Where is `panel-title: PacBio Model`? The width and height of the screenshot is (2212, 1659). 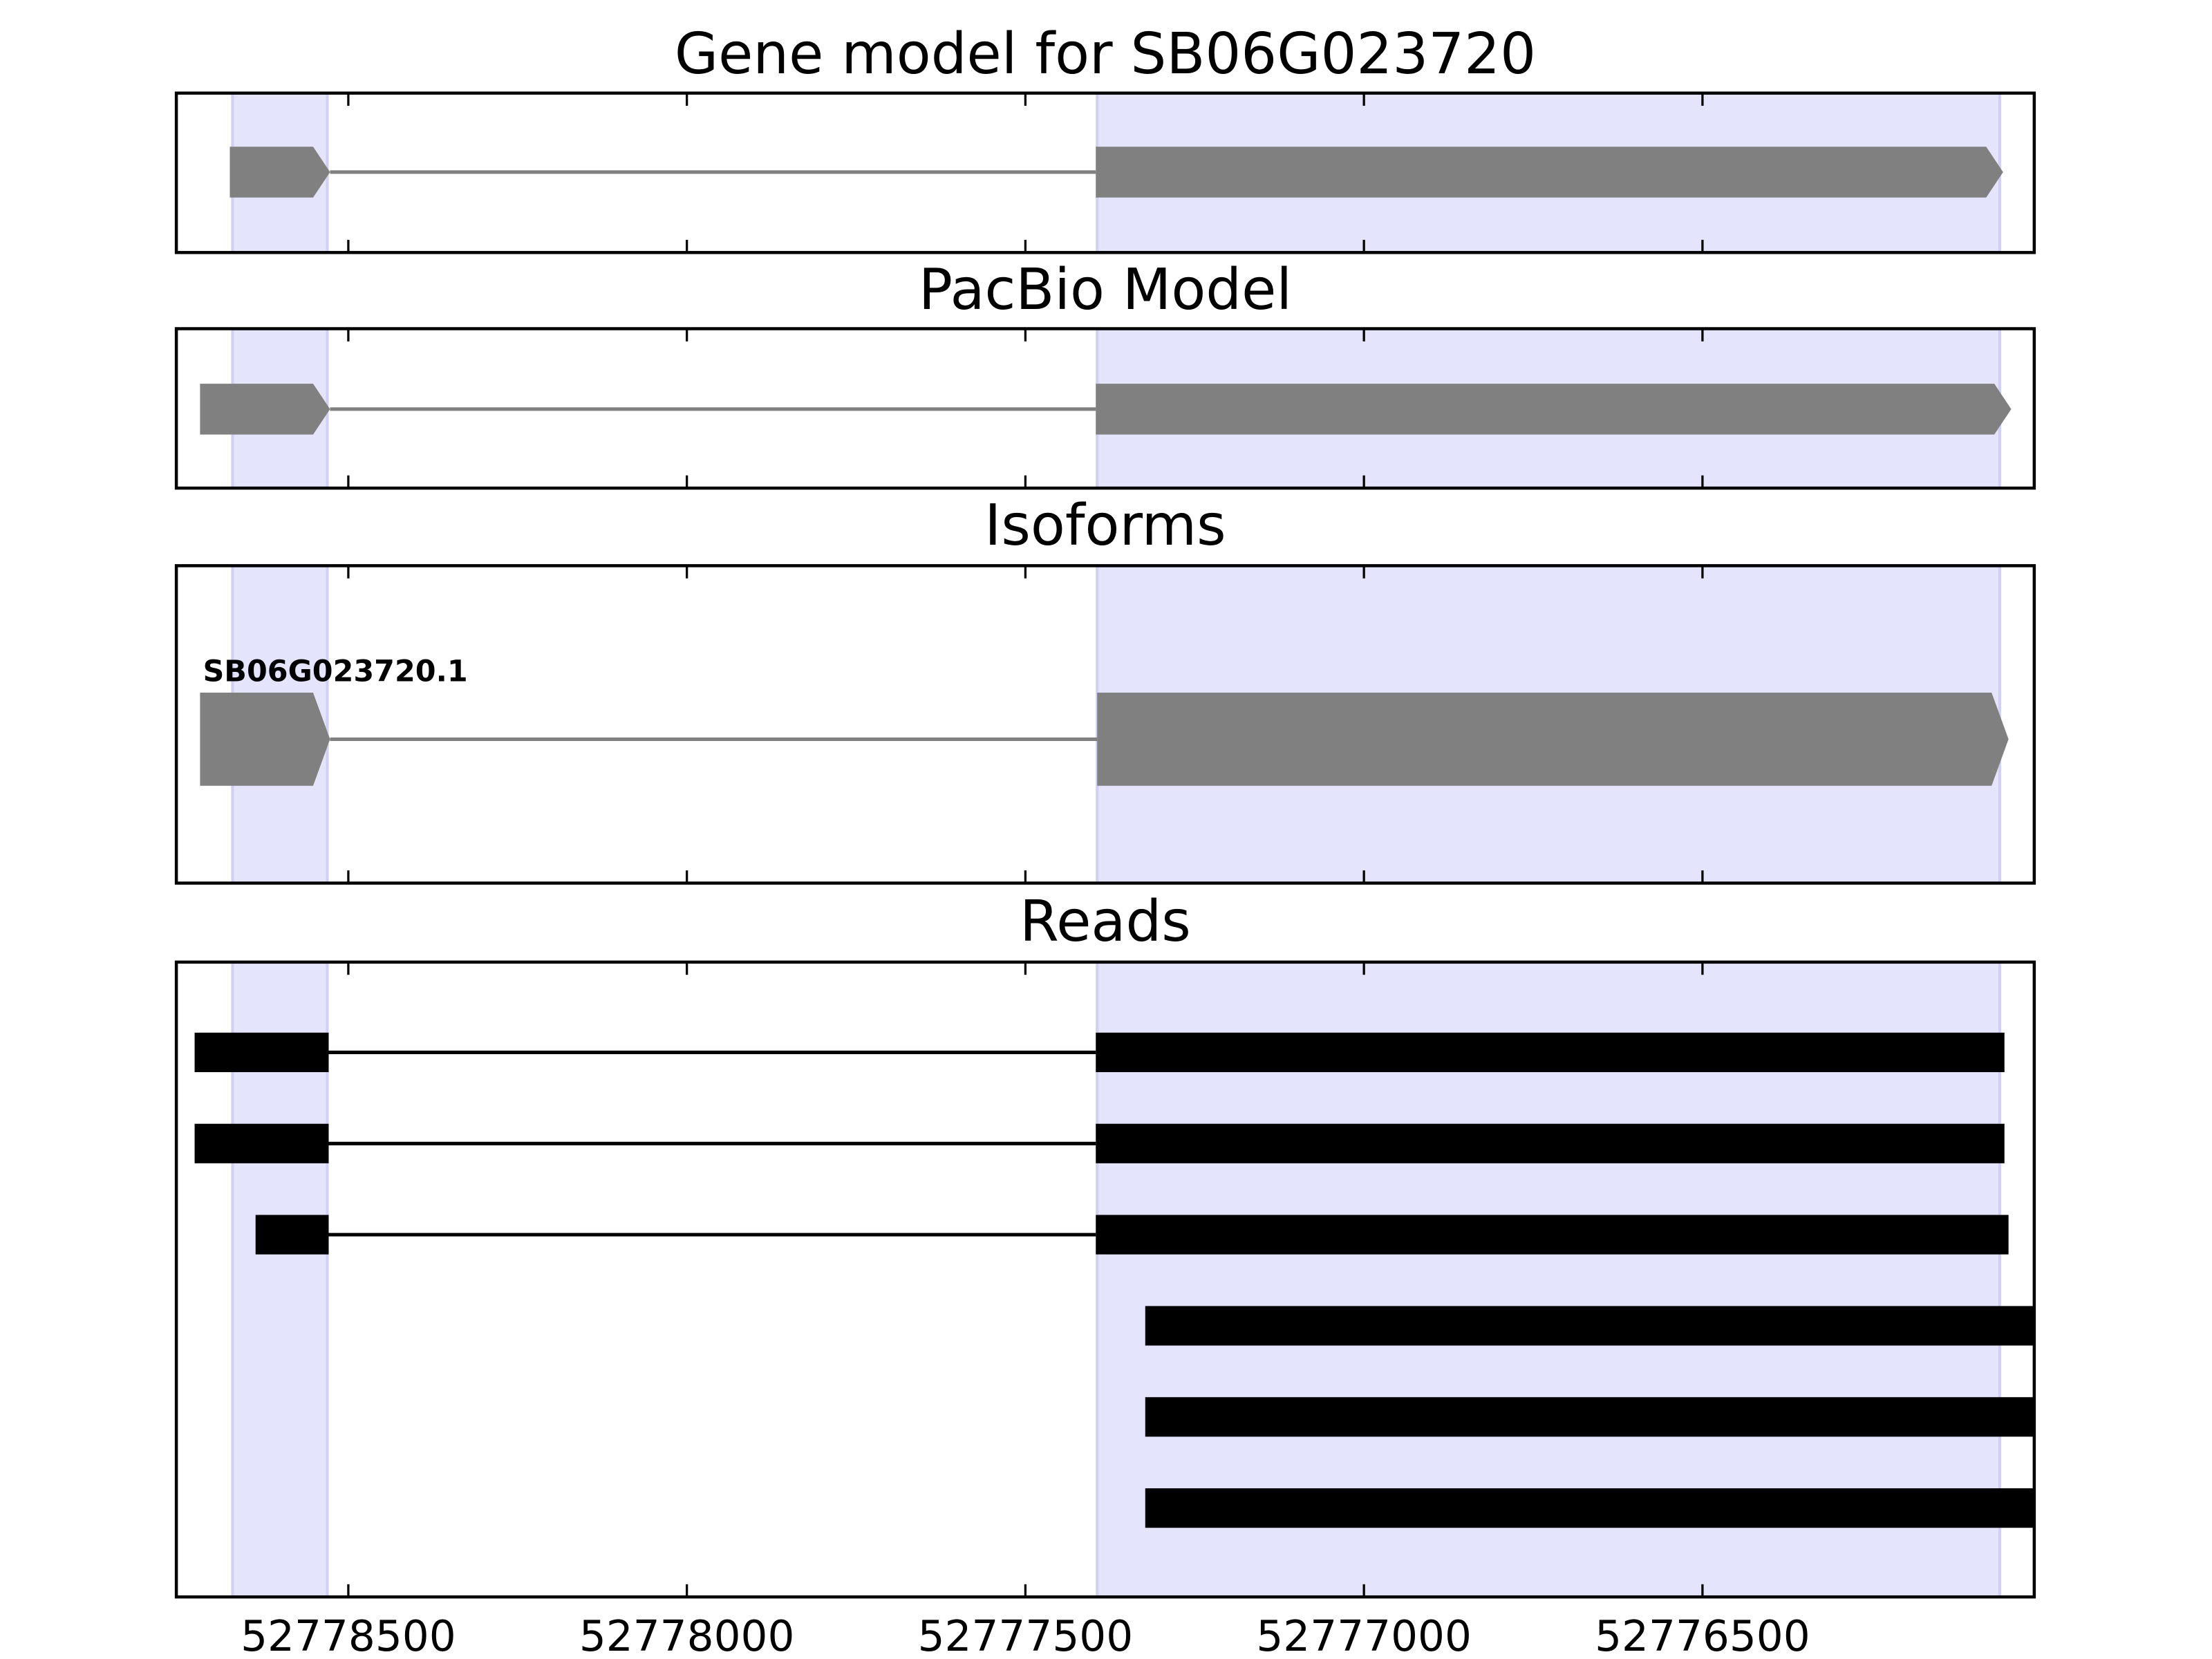 panel-title: PacBio Model is located at coordinates (1105, 290).